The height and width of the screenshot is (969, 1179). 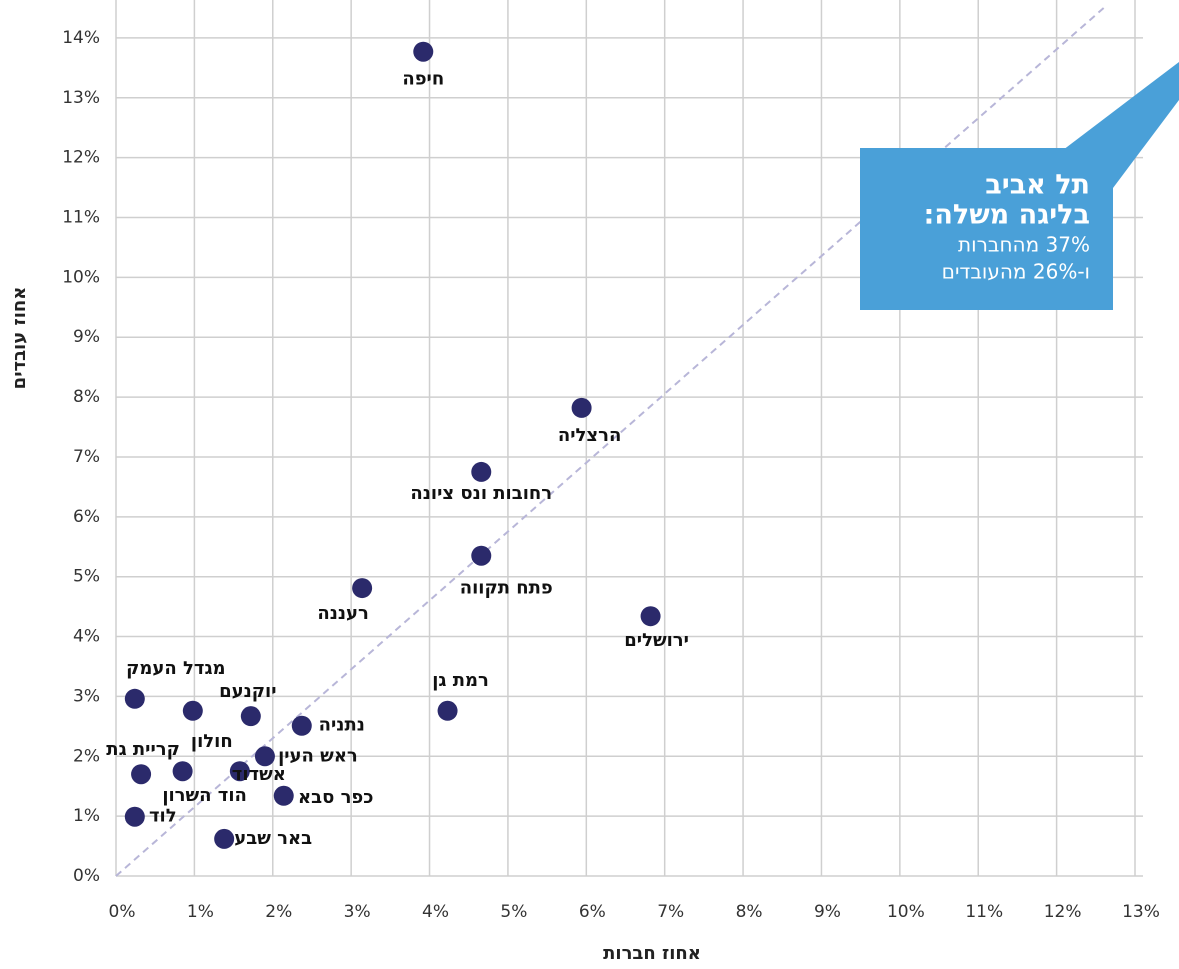 What do you see at coordinates (670, 912) in the screenshot?
I see `x-tick-label: 7%` at bounding box center [670, 912].